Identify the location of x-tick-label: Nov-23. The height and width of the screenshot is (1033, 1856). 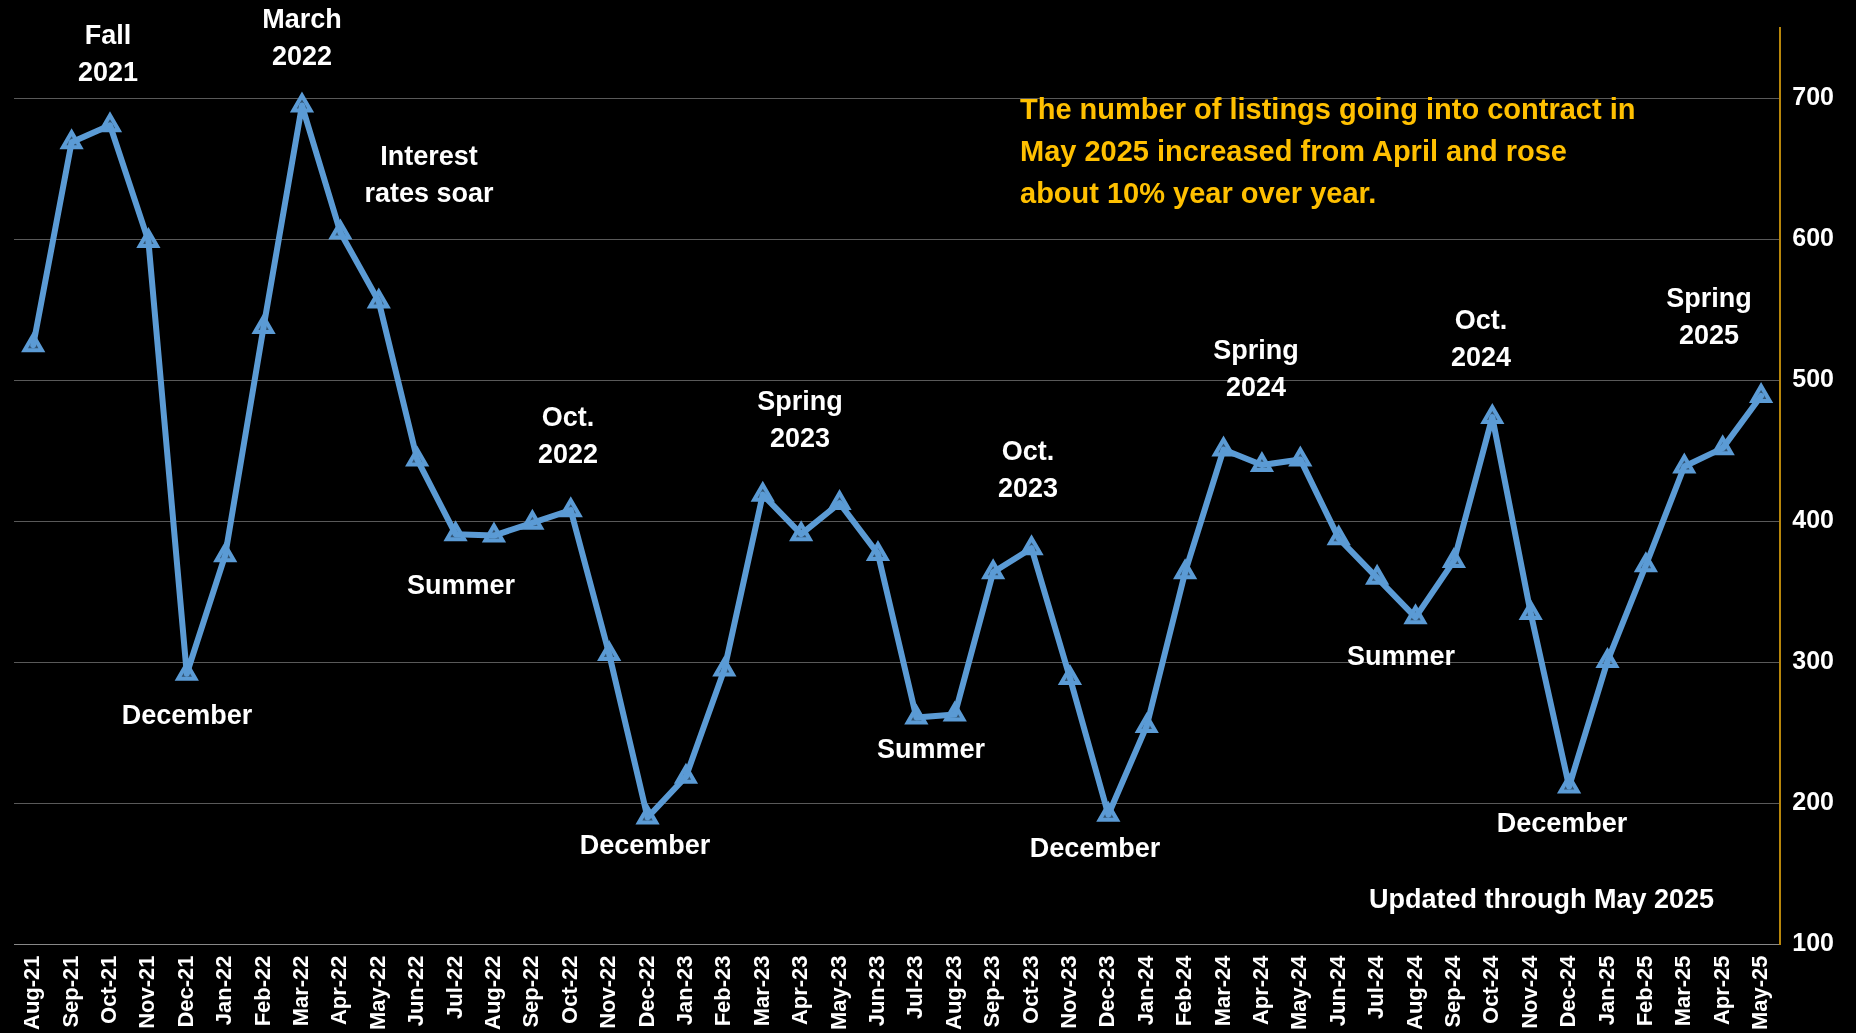
(1068, 992).